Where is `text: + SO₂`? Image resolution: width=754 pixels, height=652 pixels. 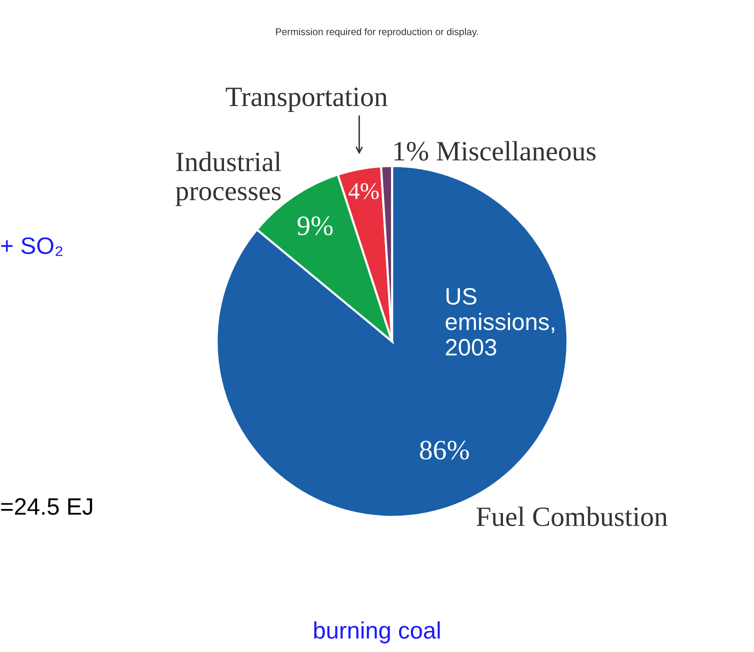 text: + SO₂ is located at coordinates (31, 246).